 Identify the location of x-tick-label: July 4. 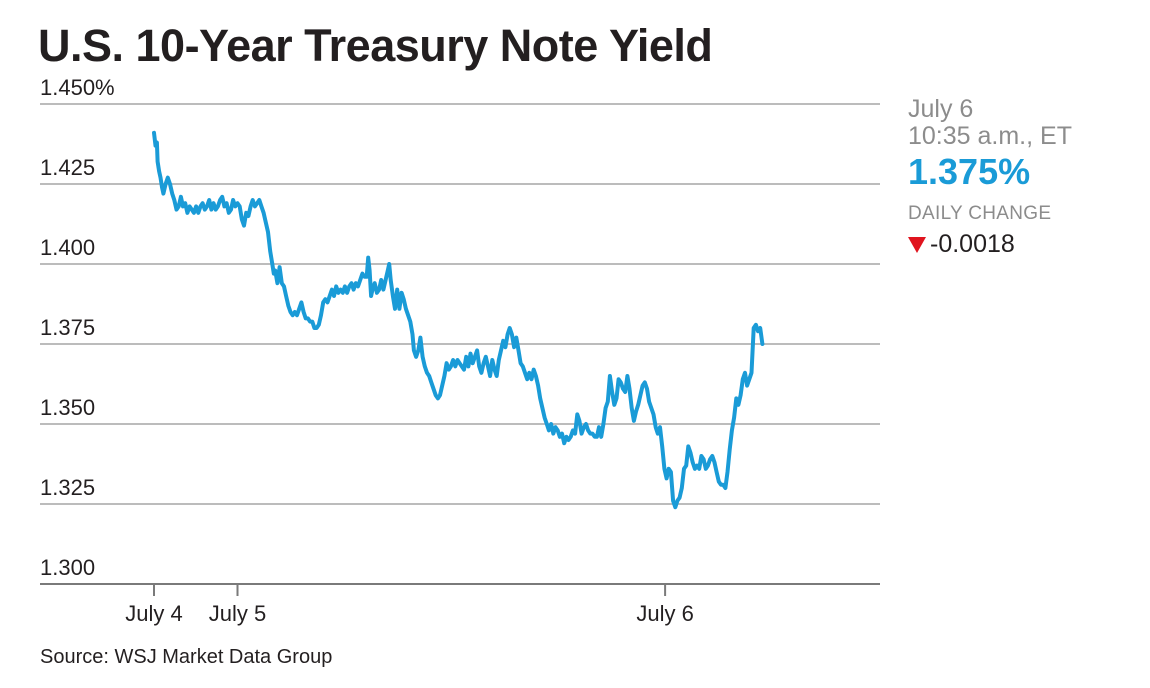
(153, 613).